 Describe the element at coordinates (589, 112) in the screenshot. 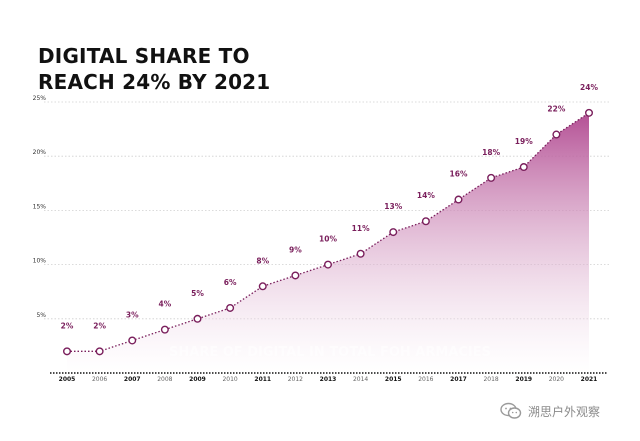

I see `data-point-2021` at that location.